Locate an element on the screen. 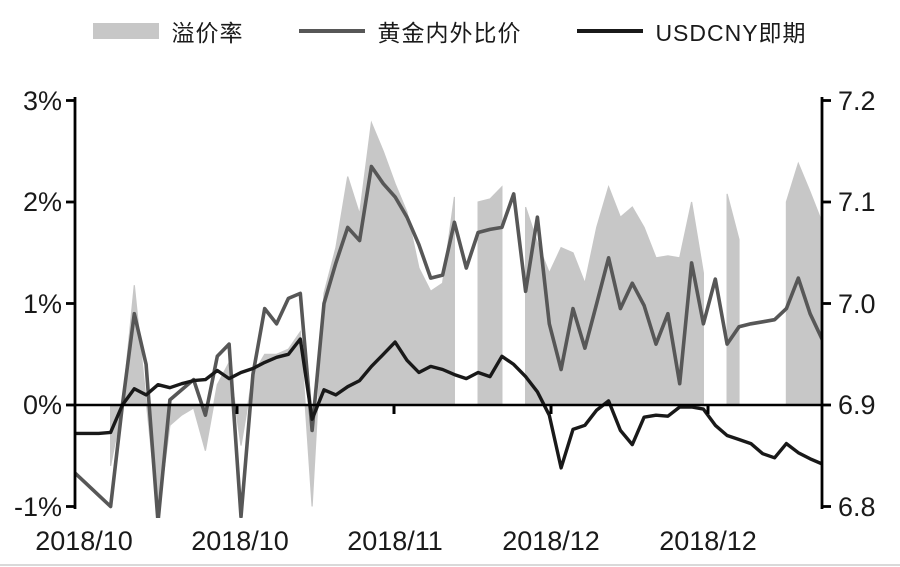 This screenshot has width=900, height=567. legend-label-premium: 溢价率 is located at coordinates (207, 33).